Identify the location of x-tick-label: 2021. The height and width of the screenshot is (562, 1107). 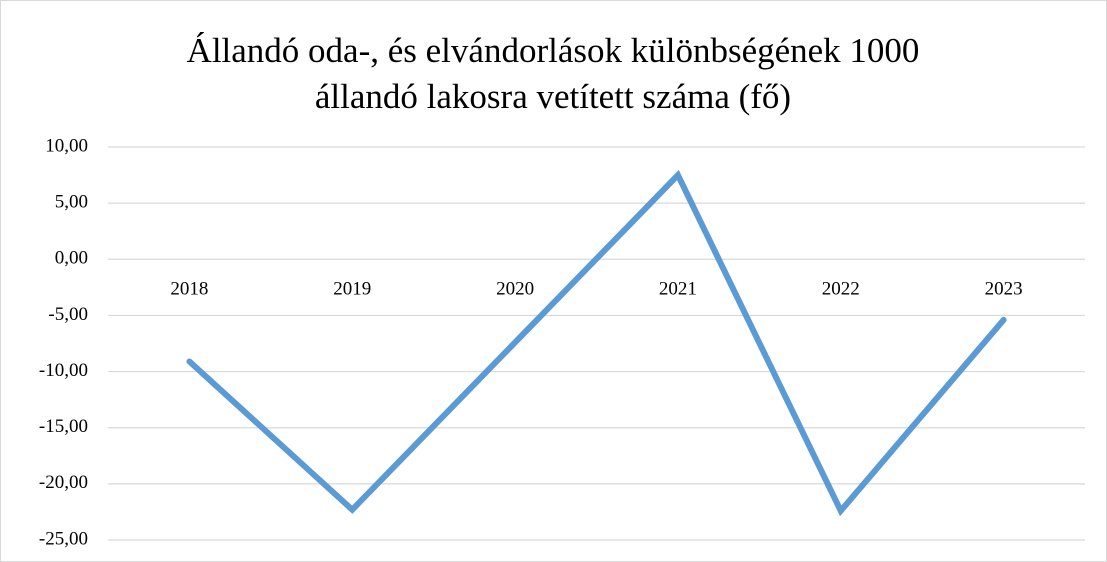
(678, 289).